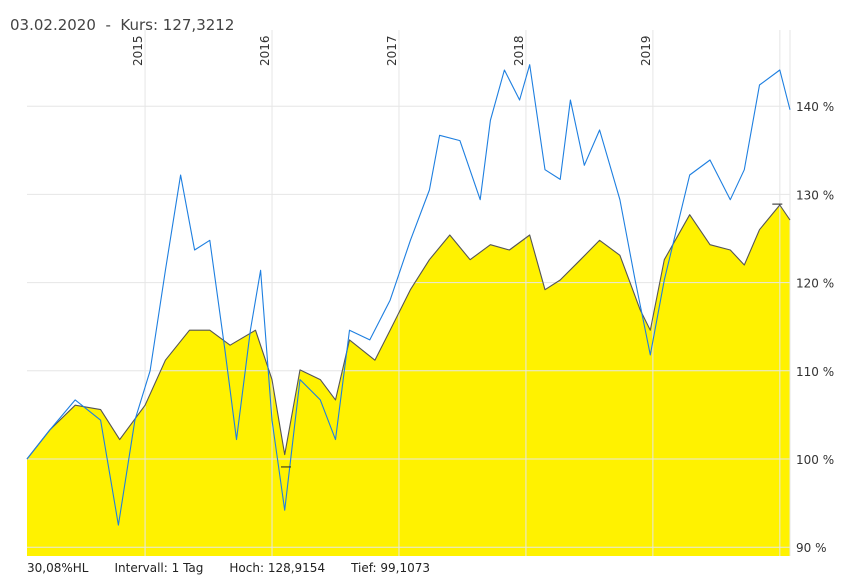 The image size is (842, 581). What do you see at coordinates (646, 50) in the screenshot?
I see `x-tick-label: 2019` at bounding box center [646, 50].